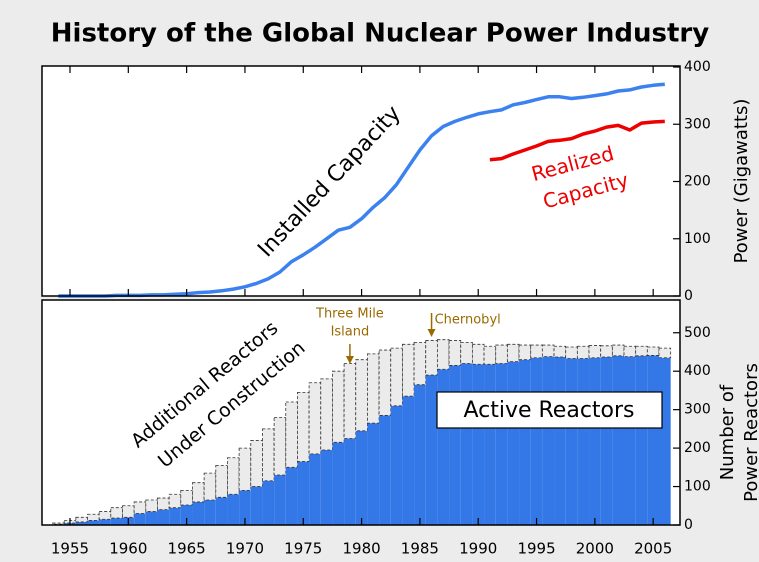 The width and height of the screenshot is (759, 562). What do you see at coordinates (128, 549) in the screenshot?
I see `x-tick-label: 1960` at bounding box center [128, 549].